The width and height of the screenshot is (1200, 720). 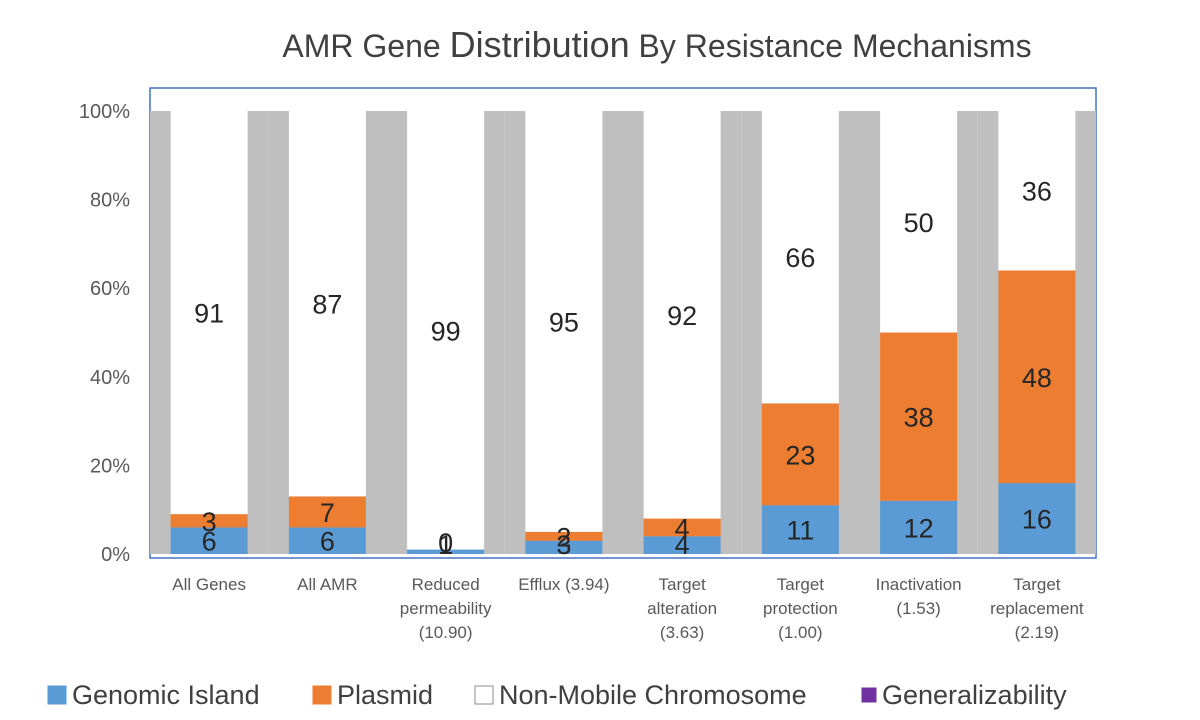 I want to click on legend-label: Non-Mobile Chromosome, so click(x=653, y=695).